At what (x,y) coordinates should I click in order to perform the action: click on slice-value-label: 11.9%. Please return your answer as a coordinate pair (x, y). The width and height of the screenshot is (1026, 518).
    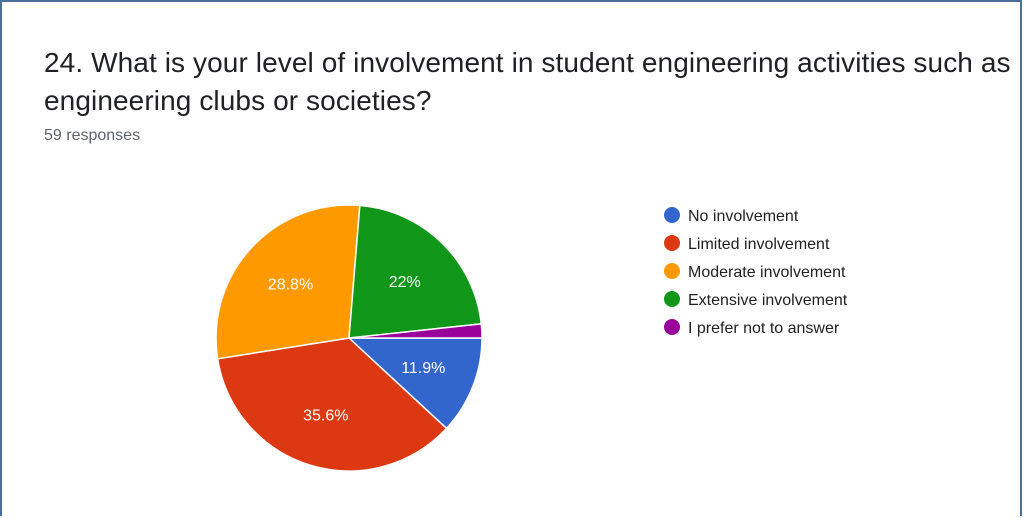
    Looking at the image, I should click on (423, 368).